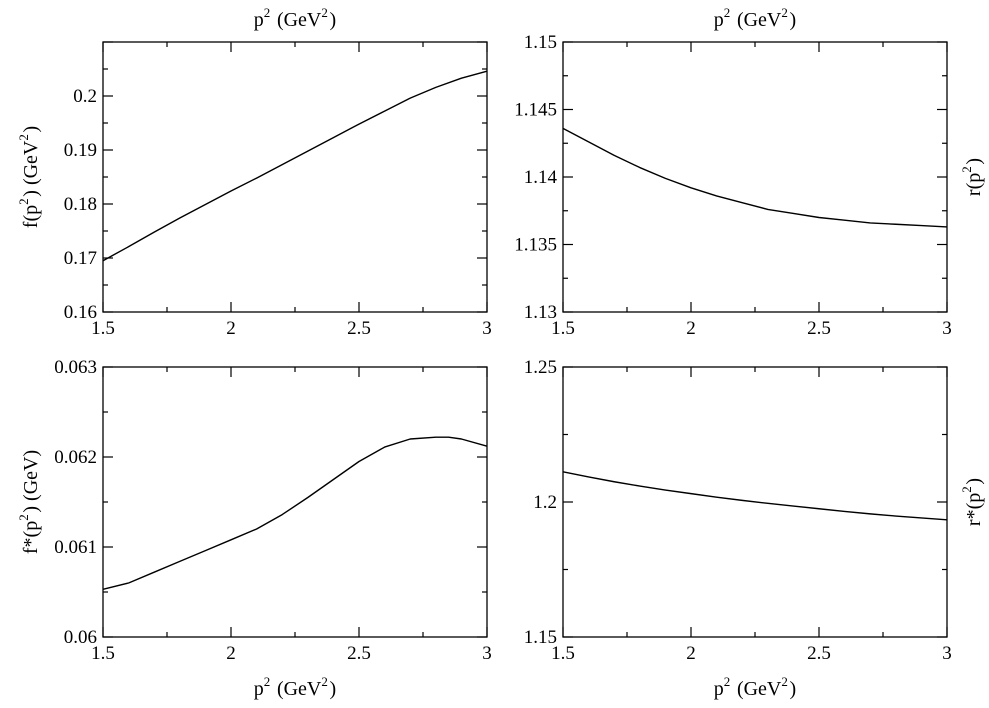 The width and height of the screenshot is (989, 708). Describe the element at coordinates (540, 367) in the screenshot. I see `y-tick-label: 1.25` at that location.